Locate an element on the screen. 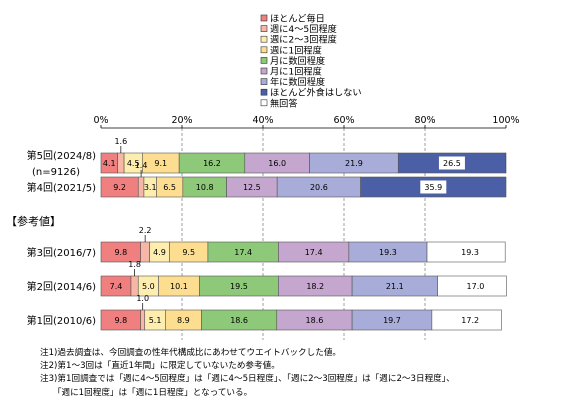  legend-label: 週に2～3回程度 is located at coordinates (303, 40).